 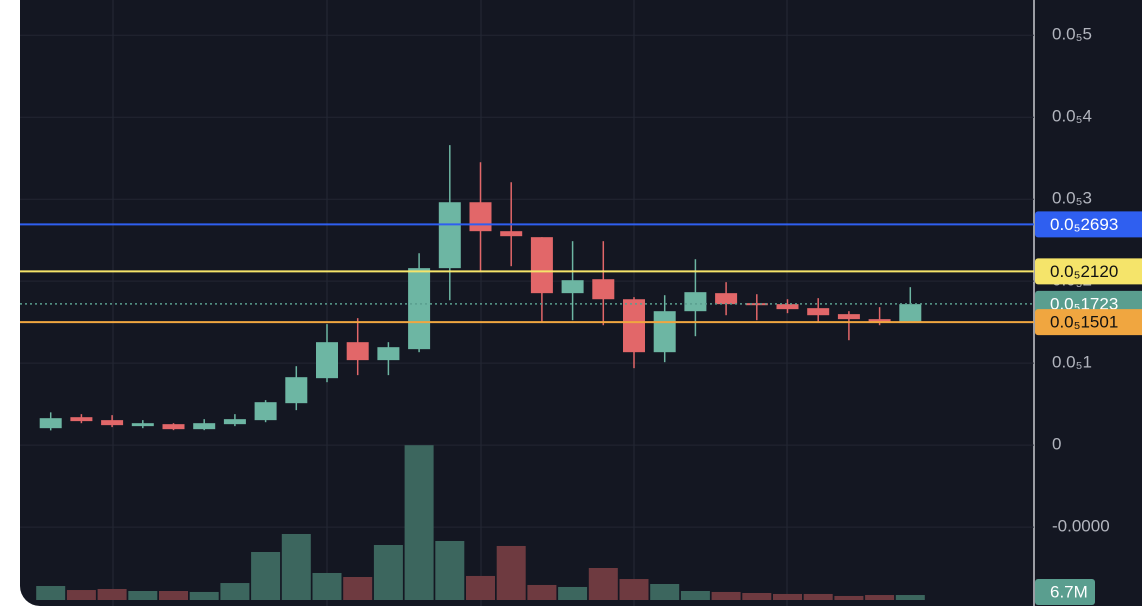 What do you see at coordinates (1084, 271) in the screenshot?
I see `price-pill-label: 0.0₅2120` at bounding box center [1084, 271].